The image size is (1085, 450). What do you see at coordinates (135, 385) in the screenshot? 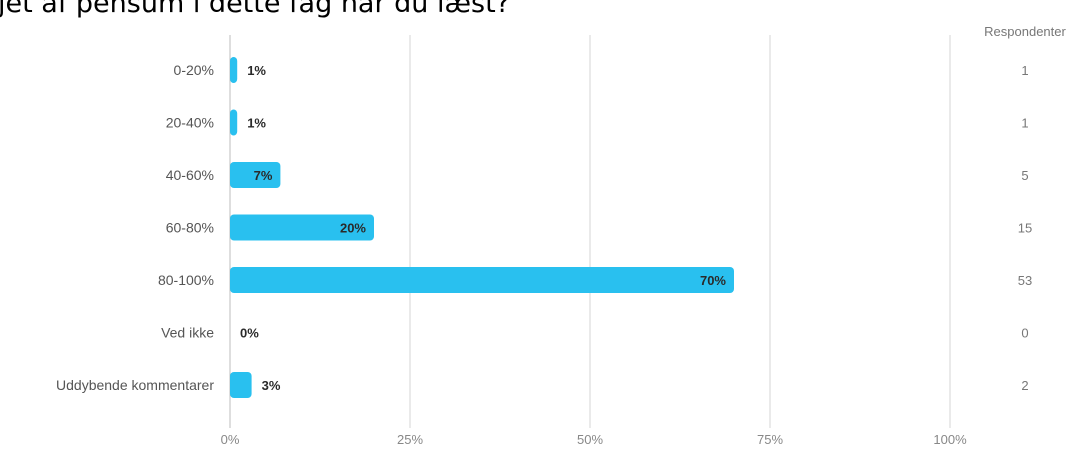
I see `category-label: Uddybende kommentarer` at bounding box center [135, 385].